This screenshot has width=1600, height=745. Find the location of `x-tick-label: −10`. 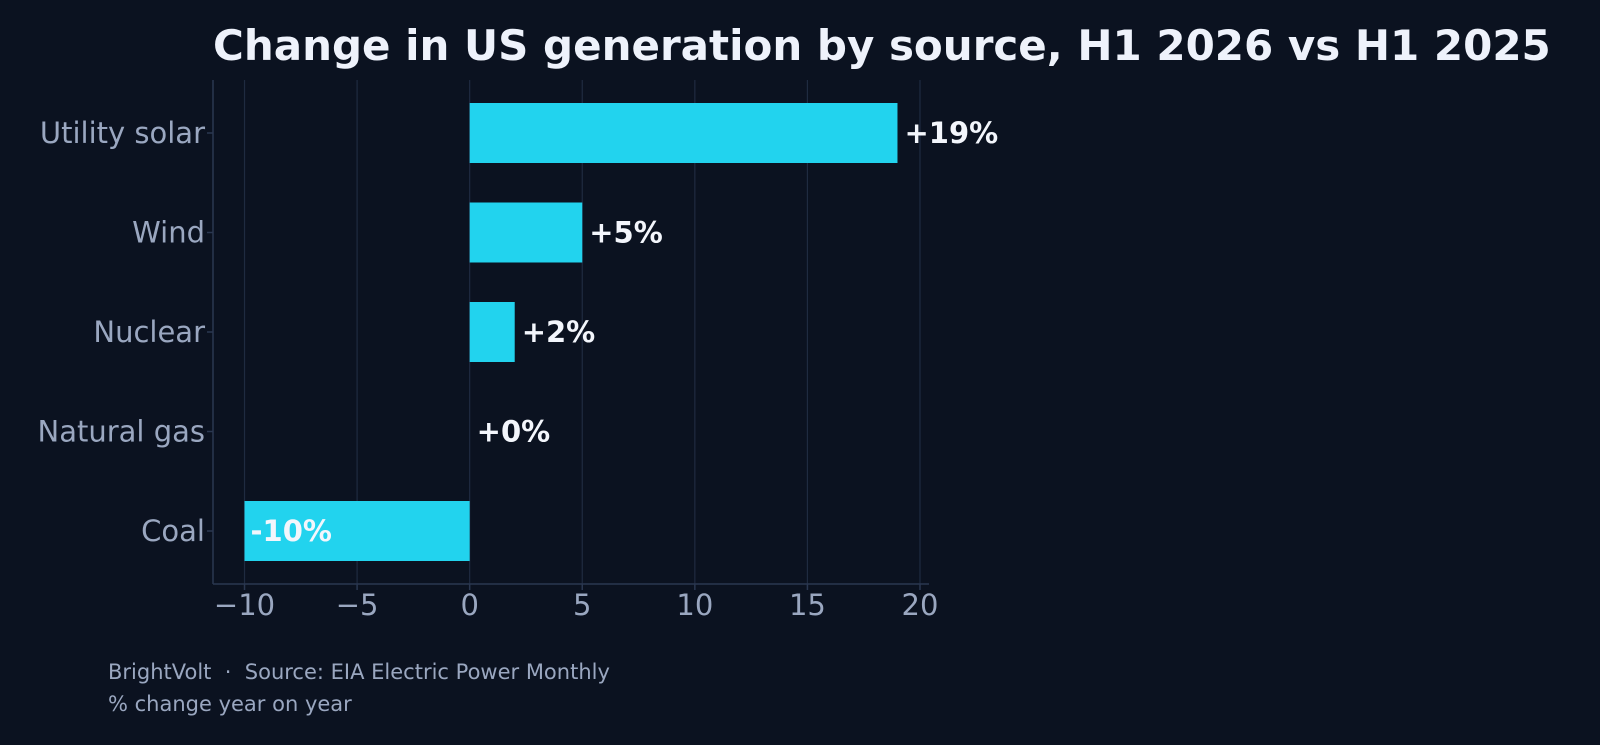

x-tick-label: −10 is located at coordinates (244, 605).